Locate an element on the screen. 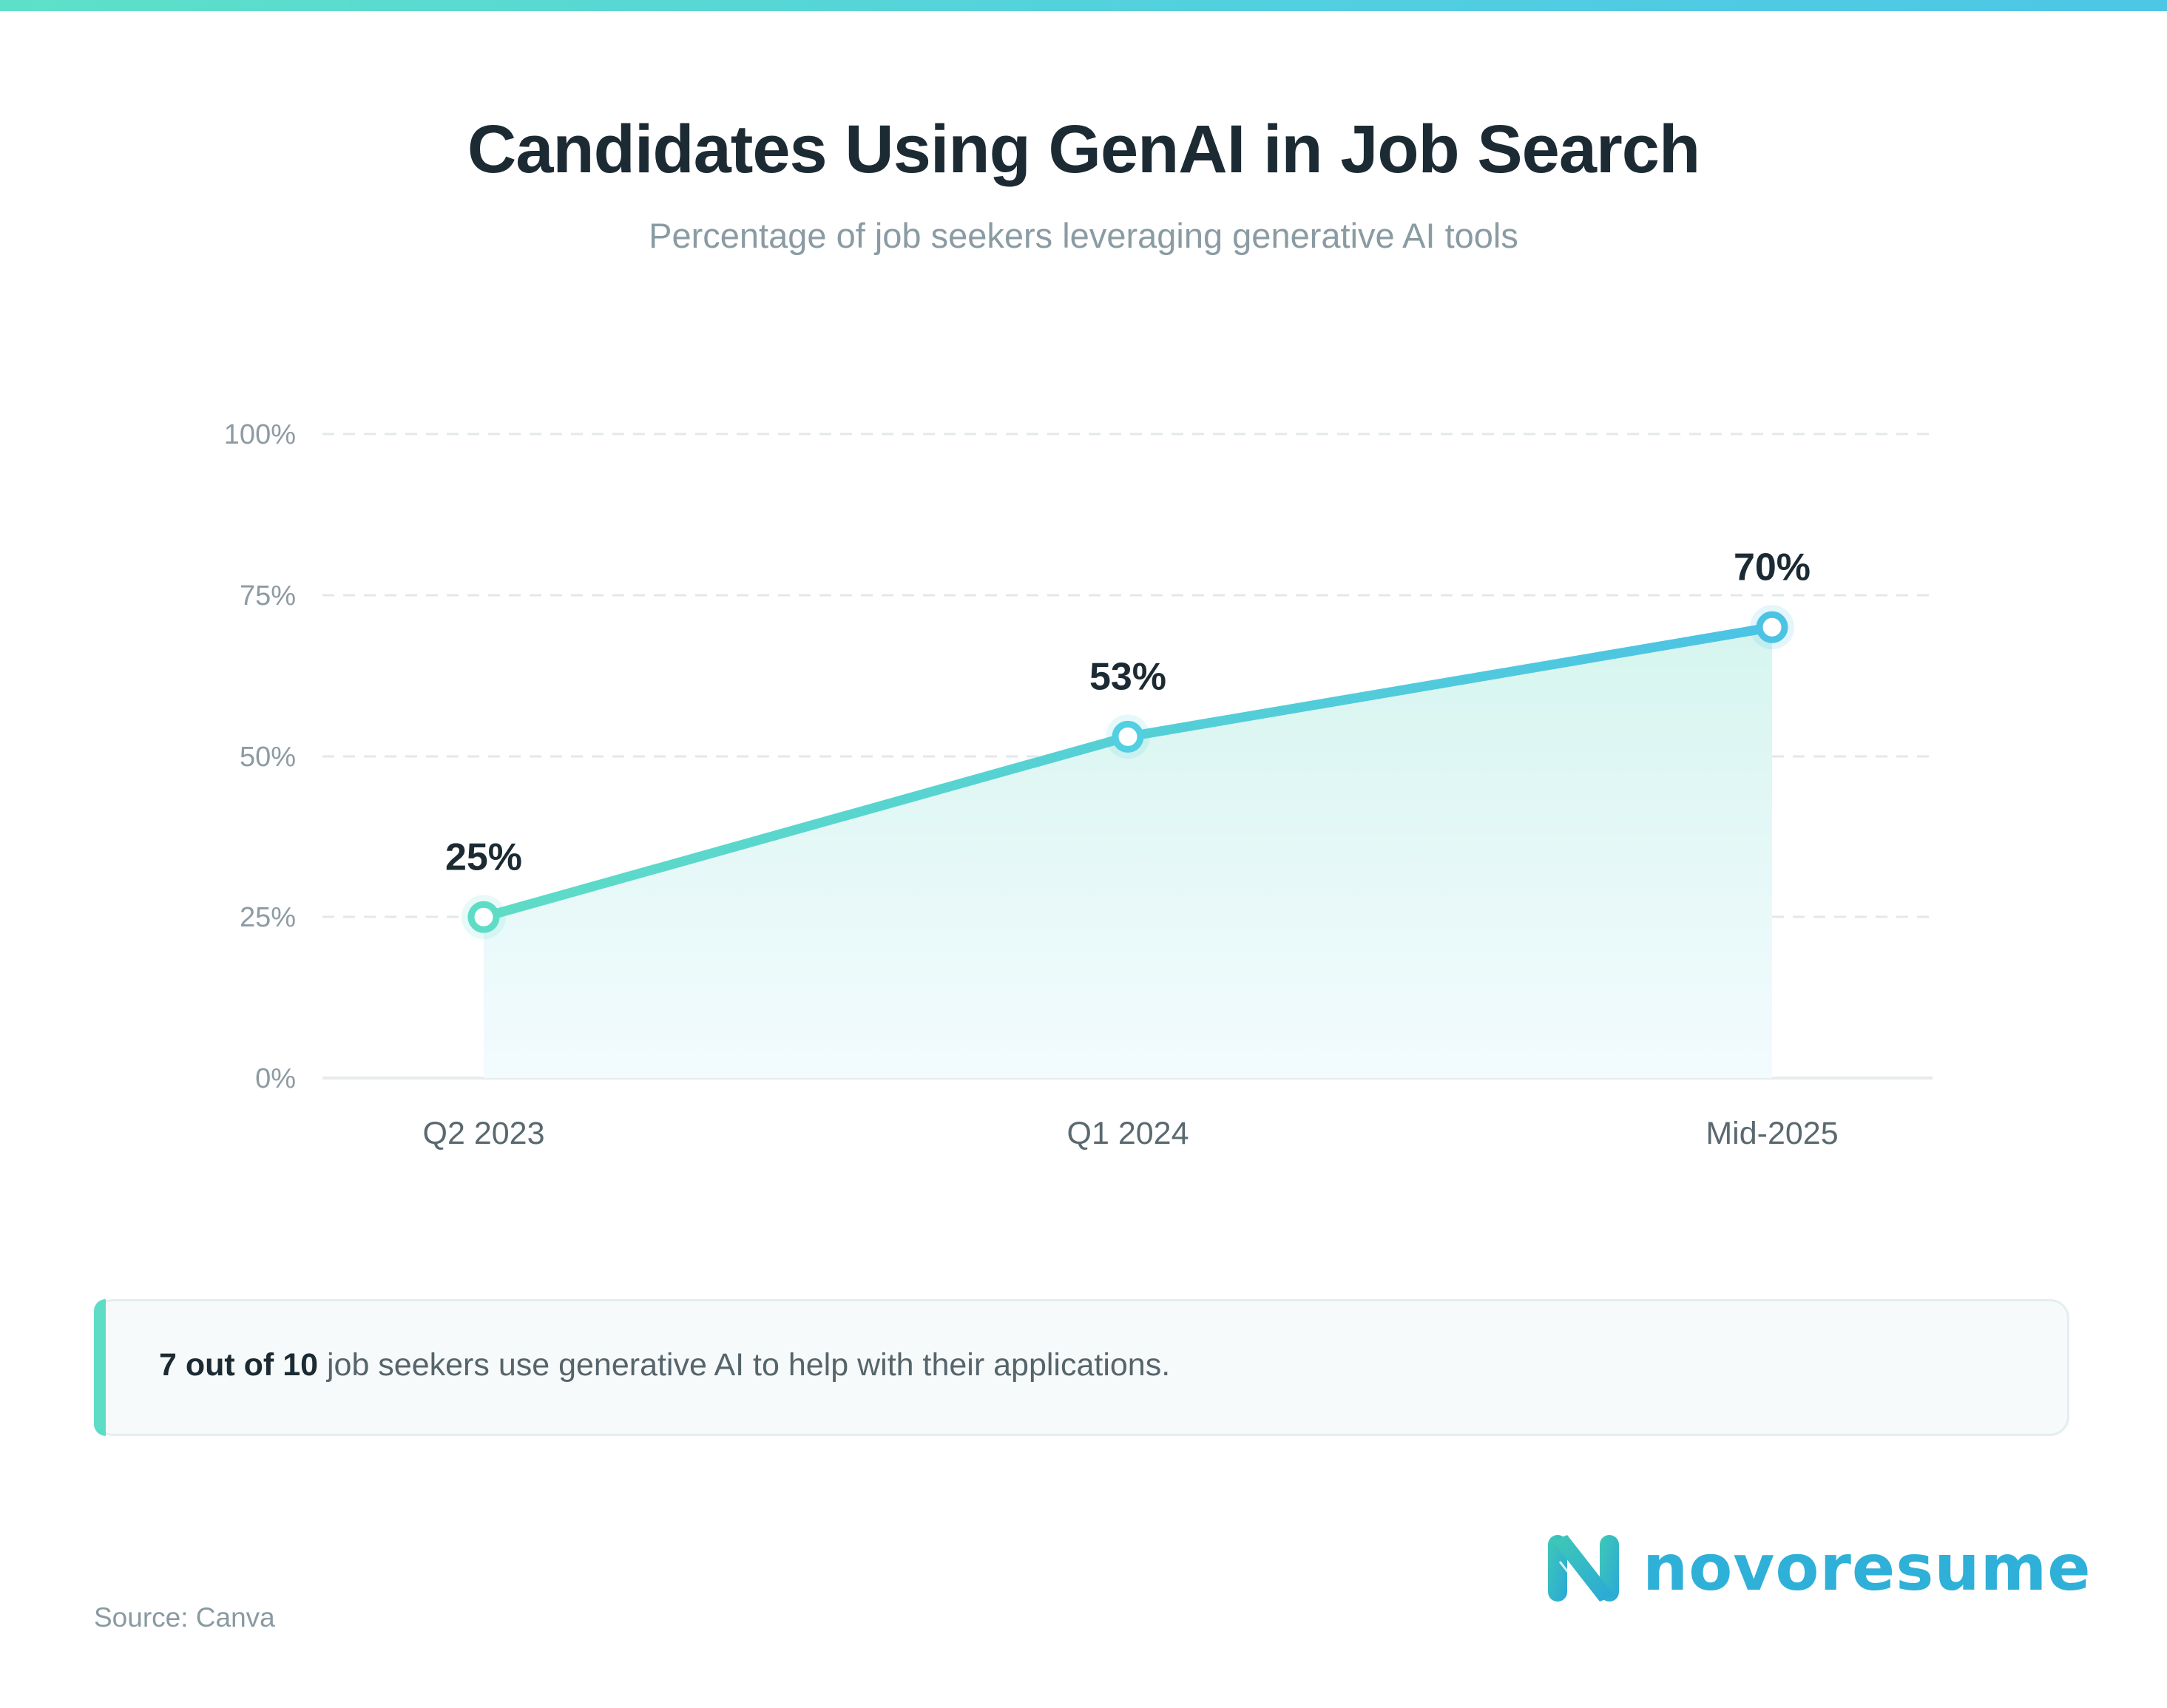 The width and height of the screenshot is (2167, 1708). brand-name: novoresume is located at coordinates (1867, 1568).